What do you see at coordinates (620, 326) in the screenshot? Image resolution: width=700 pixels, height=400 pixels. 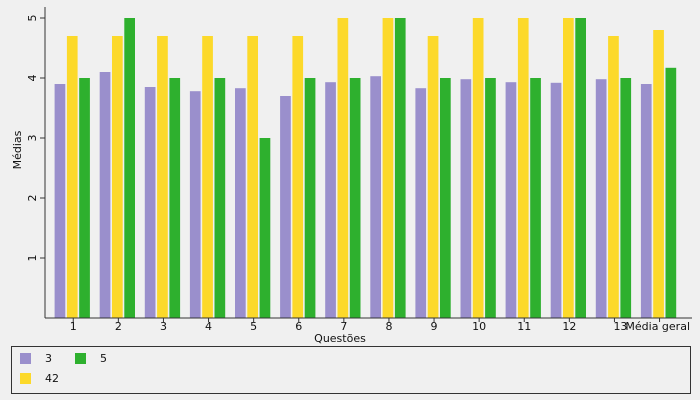 I see `x-tick-label-13: 13` at bounding box center [620, 326].